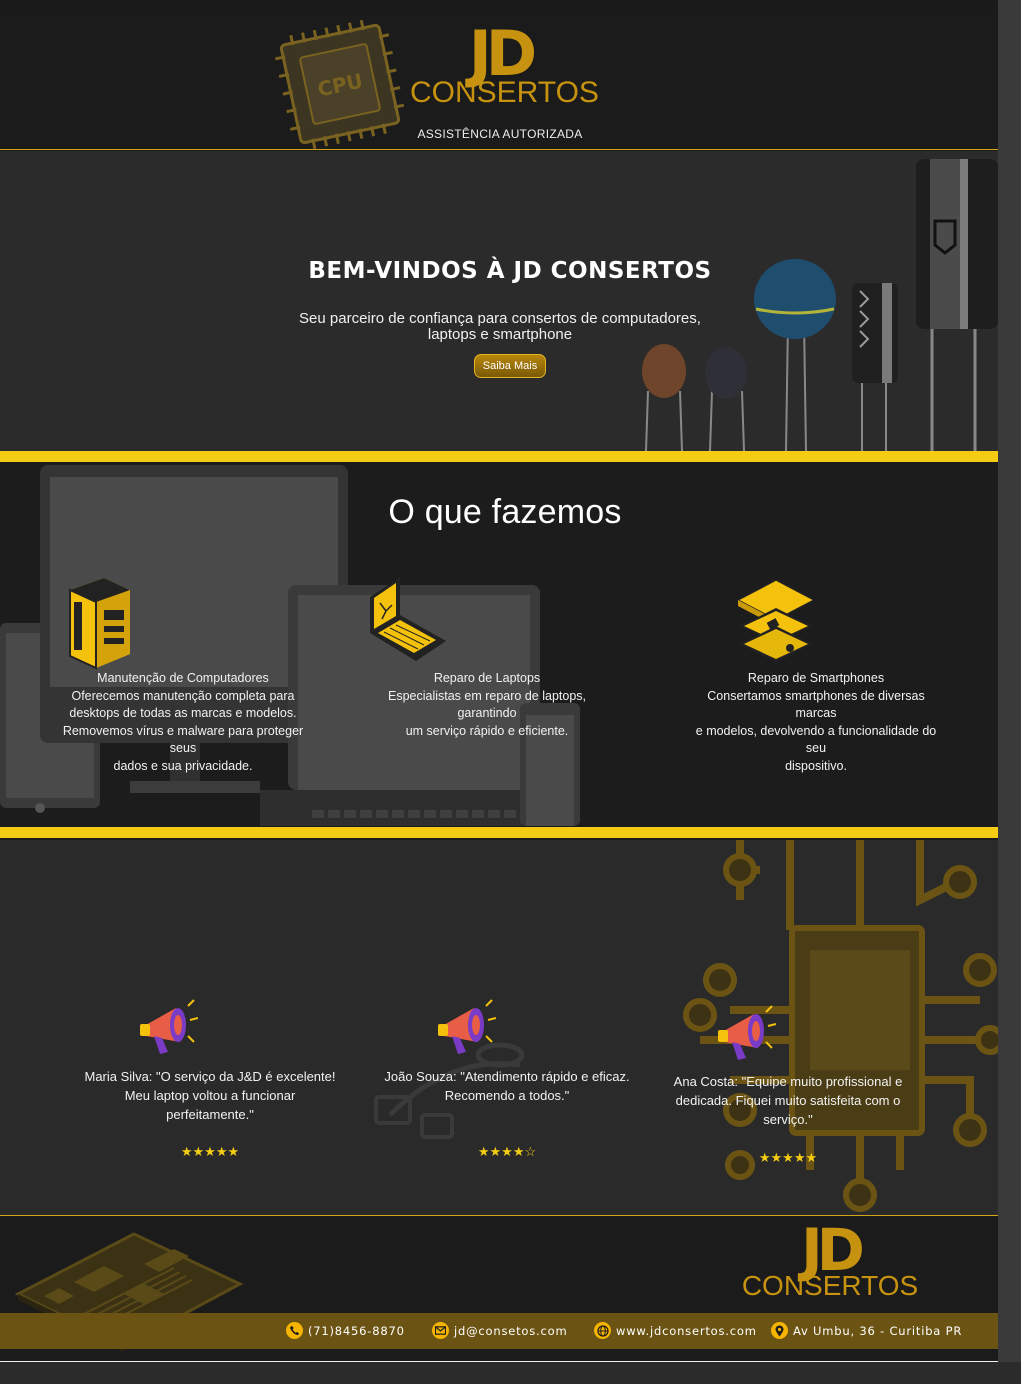 The image size is (1021, 1384). Describe the element at coordinates (487, 730) in the screenshot. I see `service-description-line: um serviço rápido e eficiente.` at that location.